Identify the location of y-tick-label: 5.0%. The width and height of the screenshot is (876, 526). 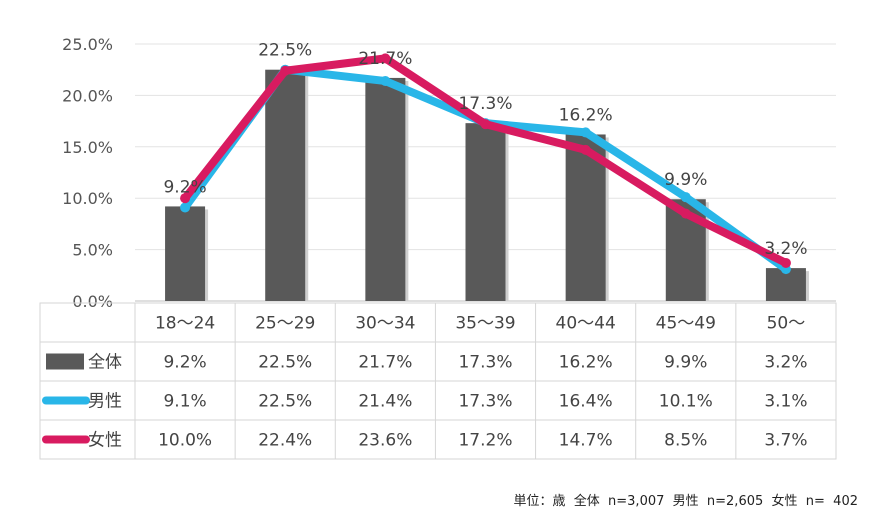
(92, 250).